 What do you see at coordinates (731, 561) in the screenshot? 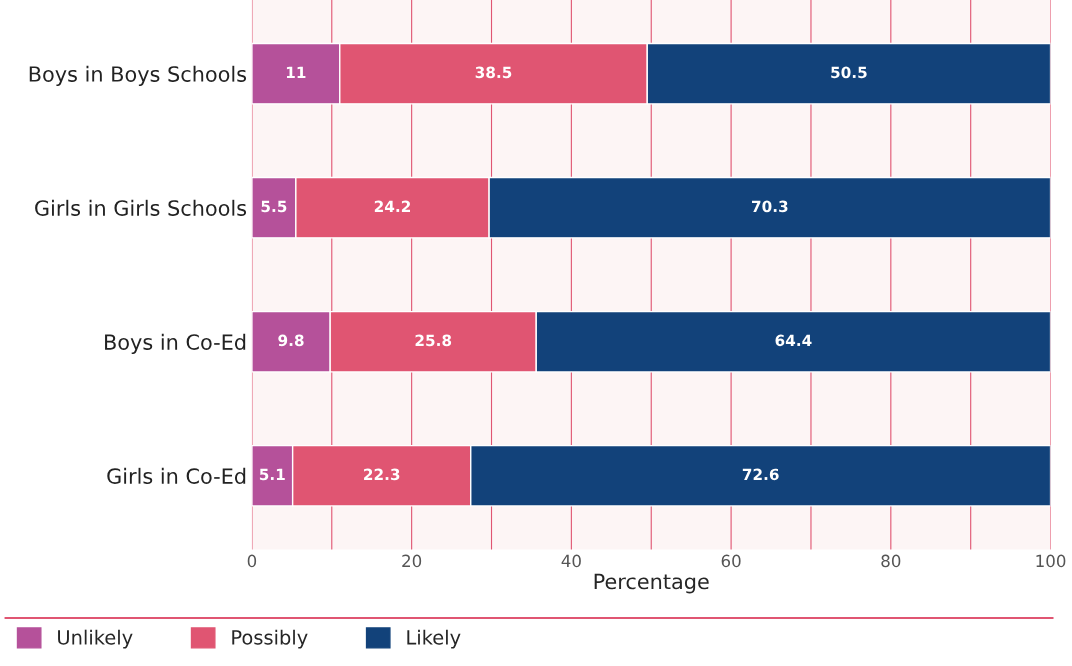
I see `x-tick-label: 60` at bounding box center [731, 561].